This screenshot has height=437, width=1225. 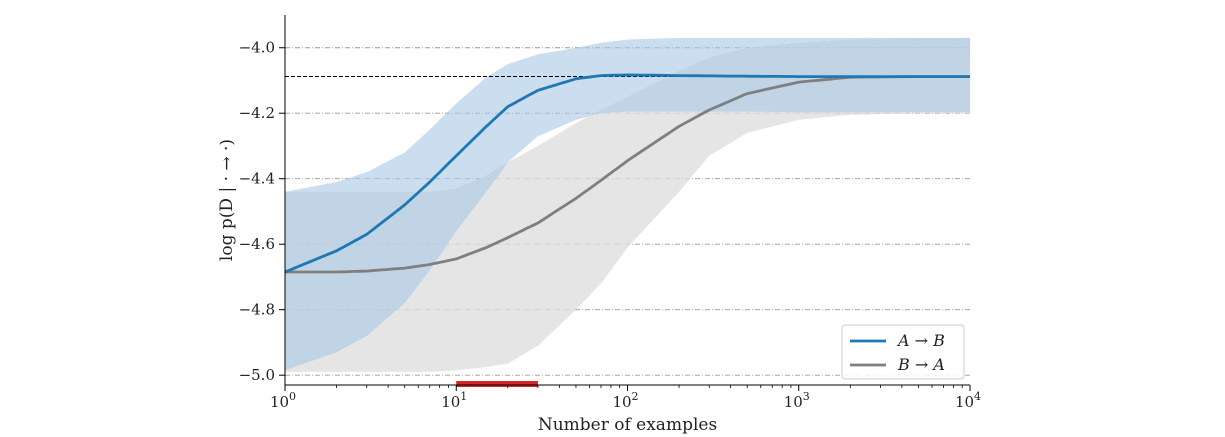 I want to click on x-ticks: 10⁰ 10¹ 10² 10³ 10⁴, so click(x=625, y=398).